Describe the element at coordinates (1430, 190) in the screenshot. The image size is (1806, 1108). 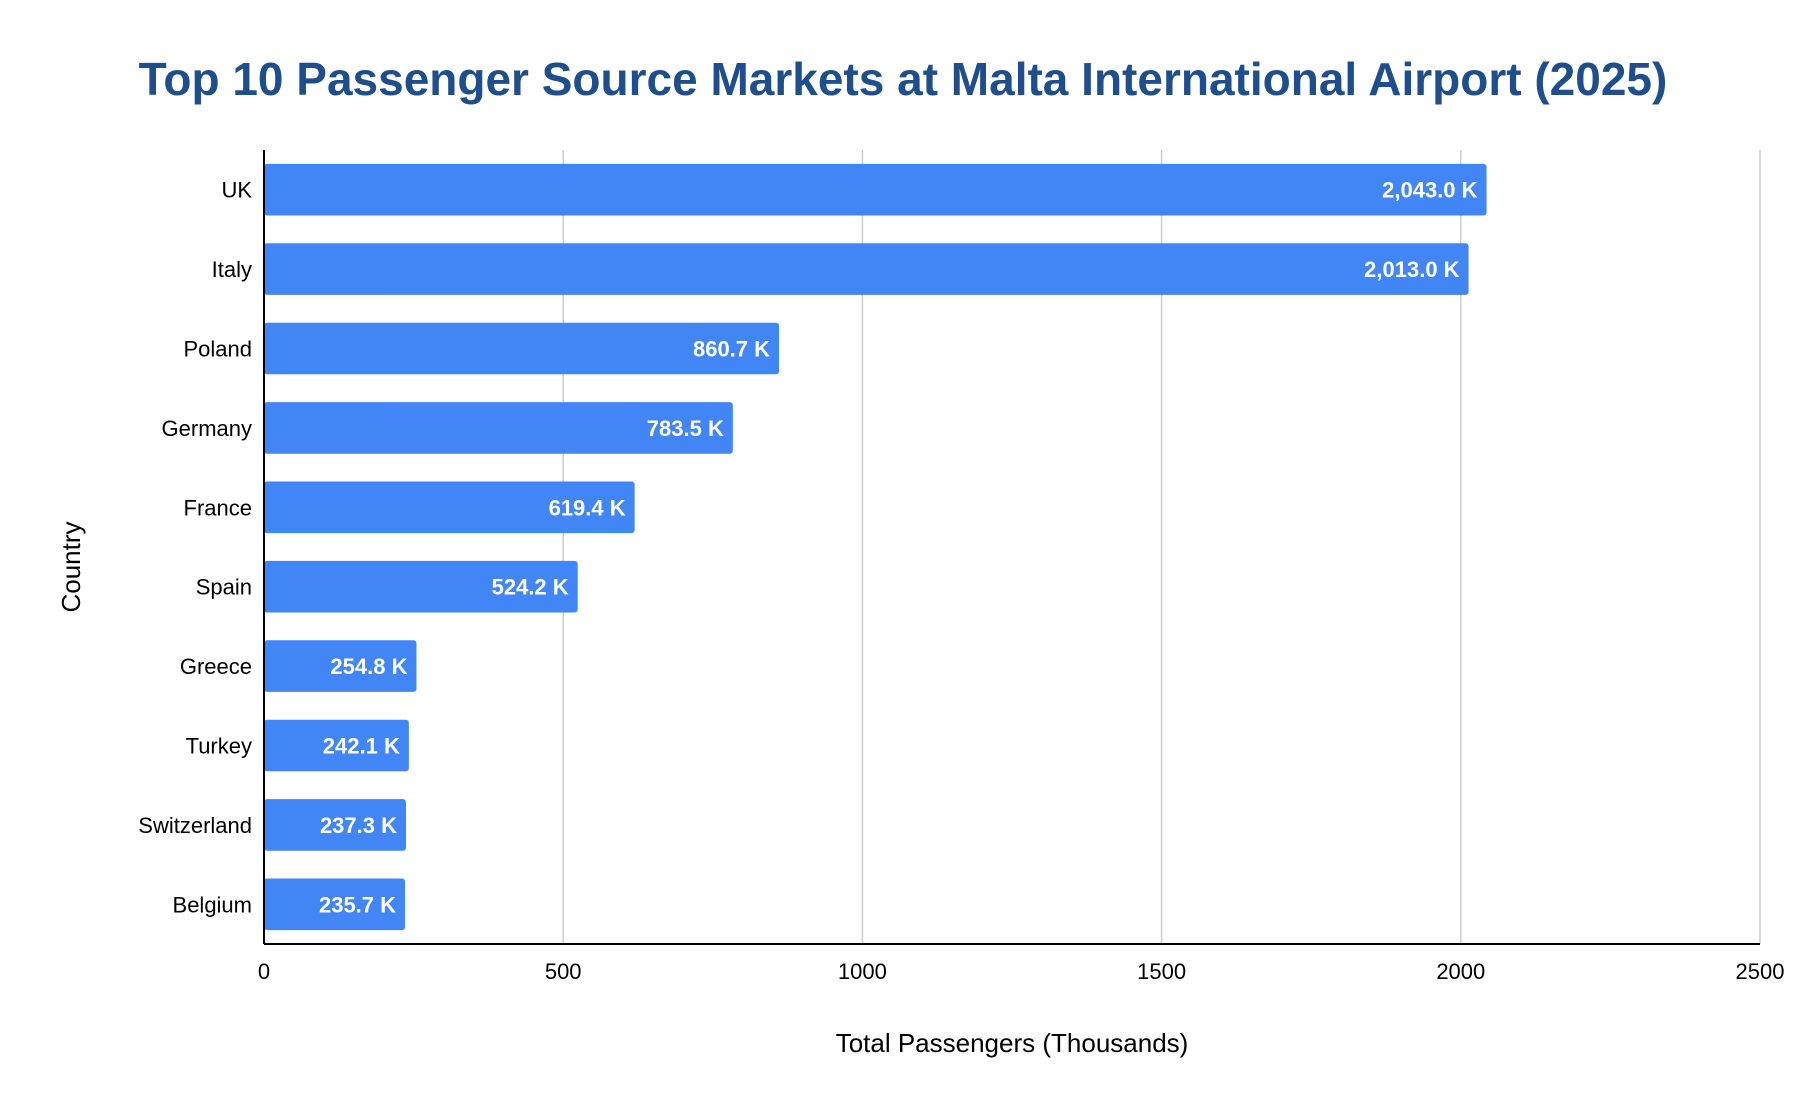
I see `data-label: 2,043.0 K` at that location.